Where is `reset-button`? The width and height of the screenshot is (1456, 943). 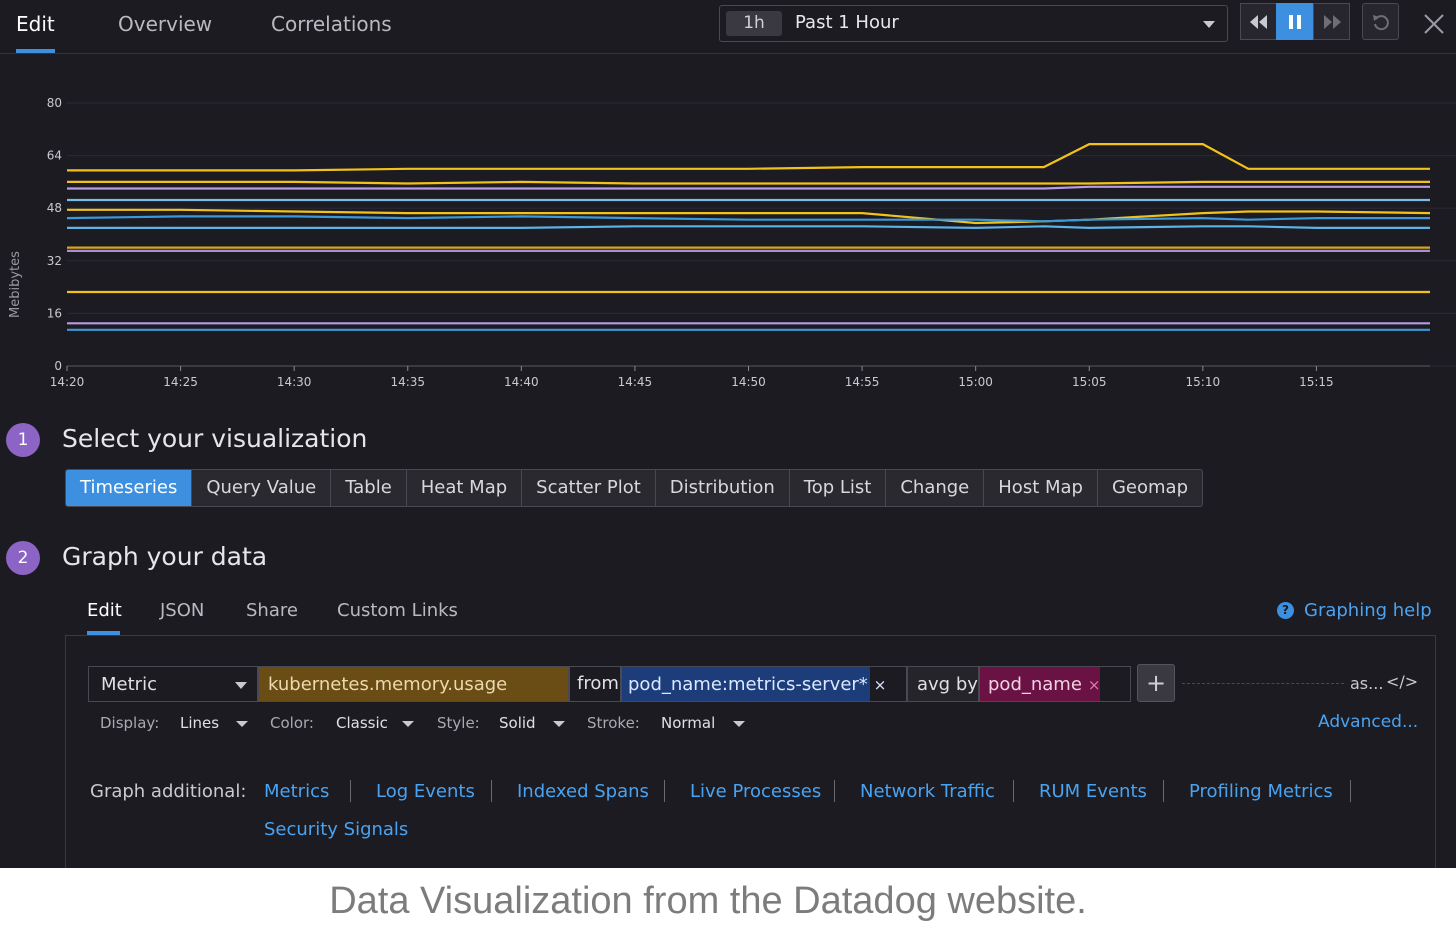
reset-button is located at coordinates (1380, 21).